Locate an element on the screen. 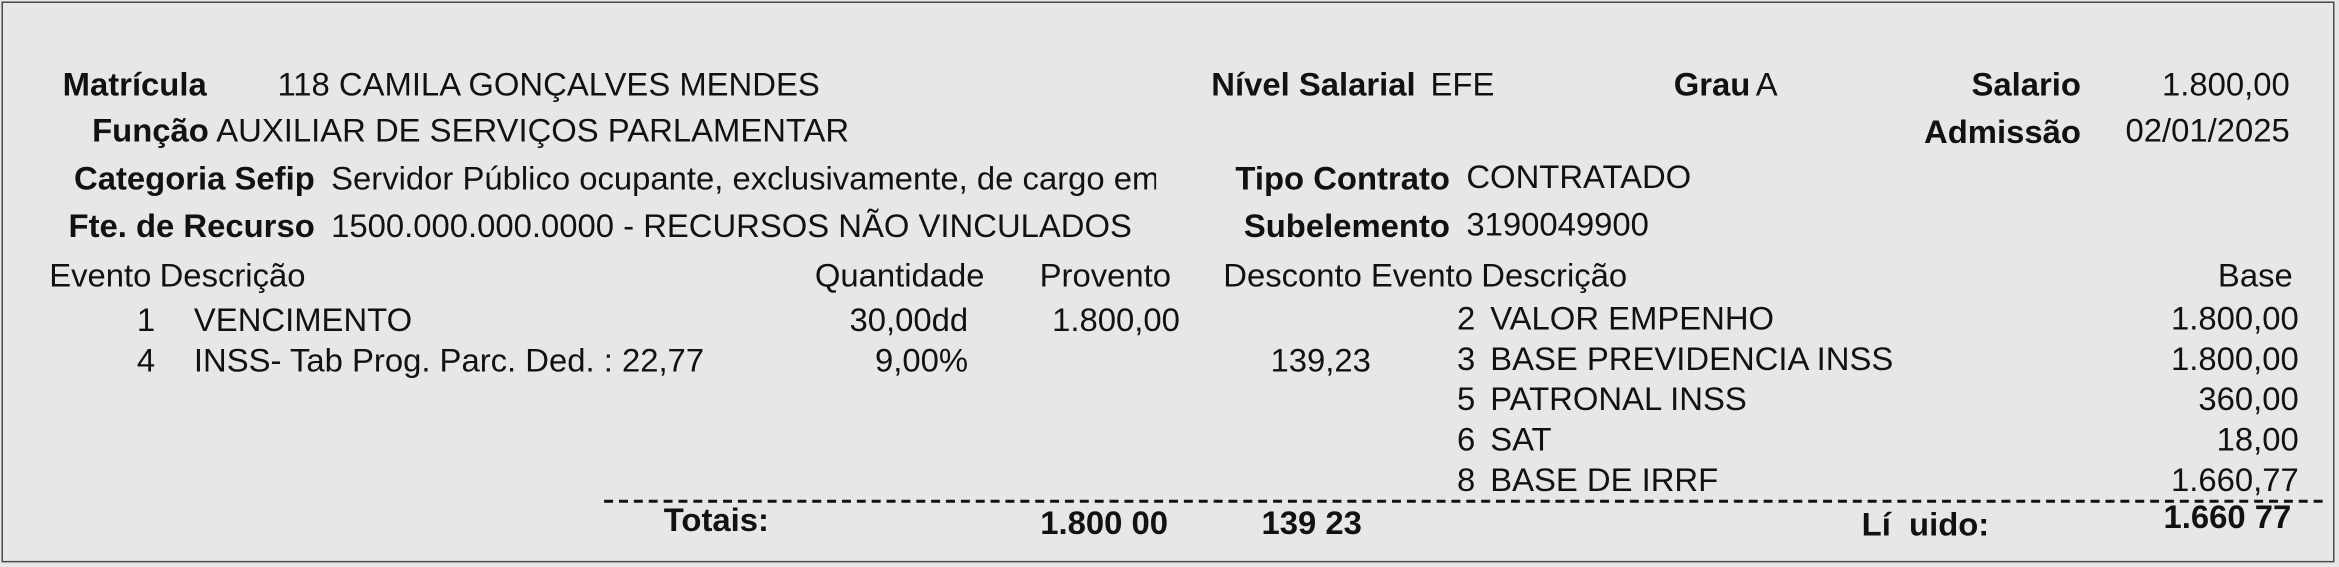 The image size is (2339, 567). funcao-label: Função is located at coordinates (150, 130).